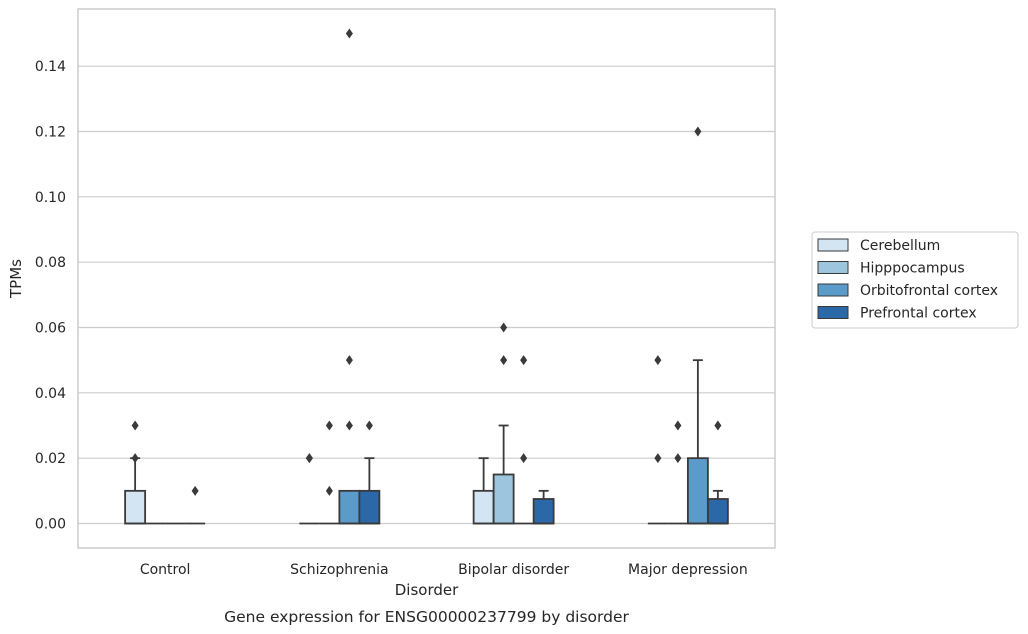 Image resolution: width=1028 pixels, height=634 pixels. Describe the element at coordinates (50, 263) in the screenshot. I see `y-tick-label: 0.08` at that location.